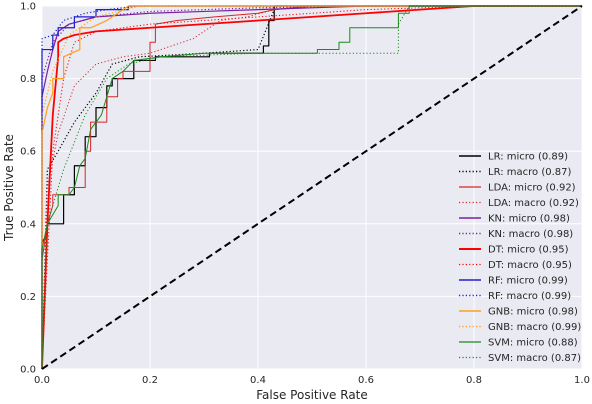 This screenshot has width=592, height=404. Describe the element at coordinates (529, 219) in the screenshot. I see `legend-label-4: KN: micro (0.98)` at that location.